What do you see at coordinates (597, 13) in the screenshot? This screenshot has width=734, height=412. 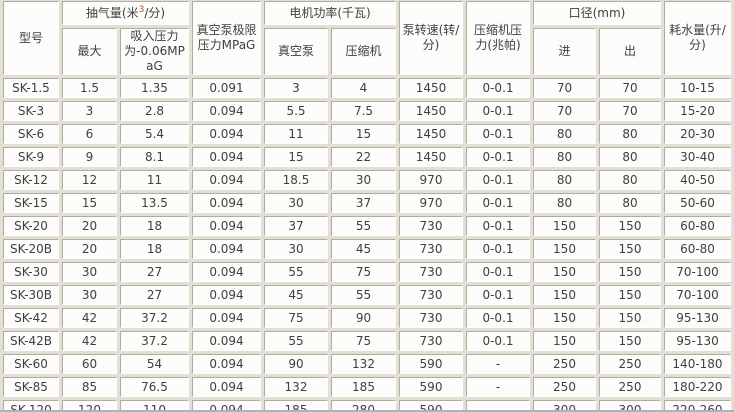 I see `col-group-diameter: 口径(mm)` at bounding box center [597, 13].